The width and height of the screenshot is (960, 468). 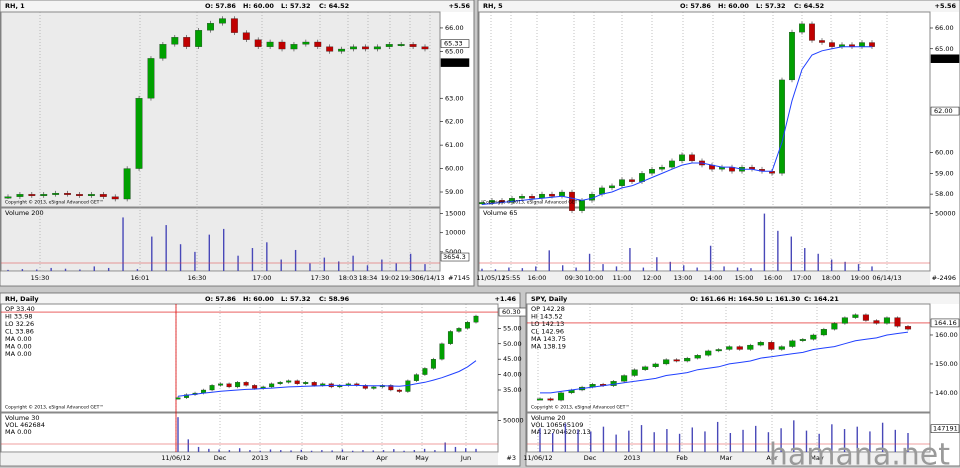 I want to click on y-tick-label: 62.00, so click(x=454, y=122).